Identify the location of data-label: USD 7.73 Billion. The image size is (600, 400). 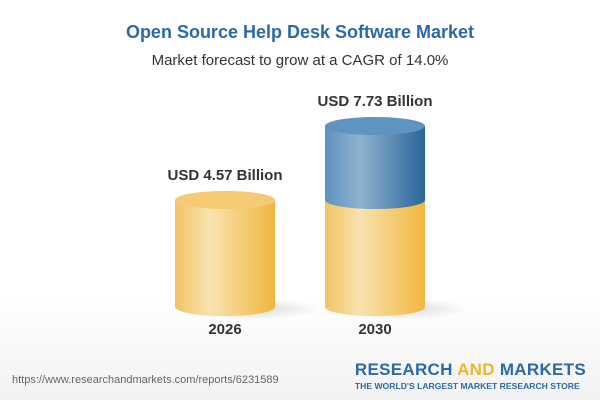
(374, 101).